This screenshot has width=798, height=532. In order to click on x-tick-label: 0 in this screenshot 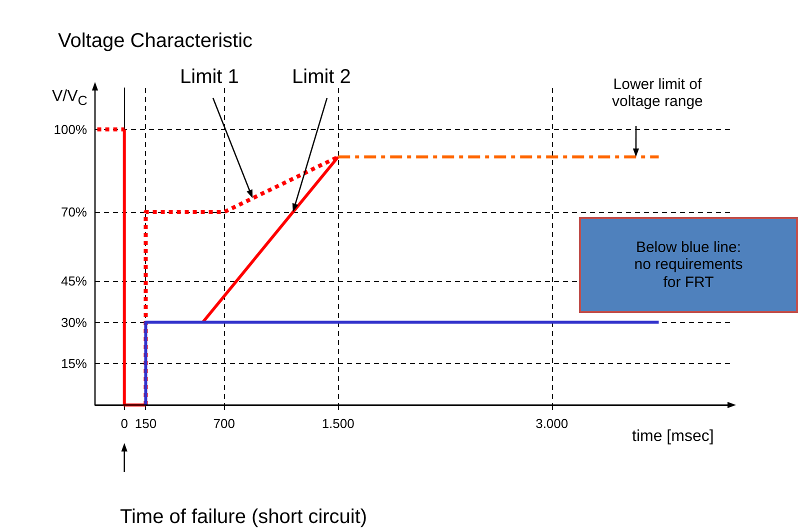, I will do `click(124, 423)`.